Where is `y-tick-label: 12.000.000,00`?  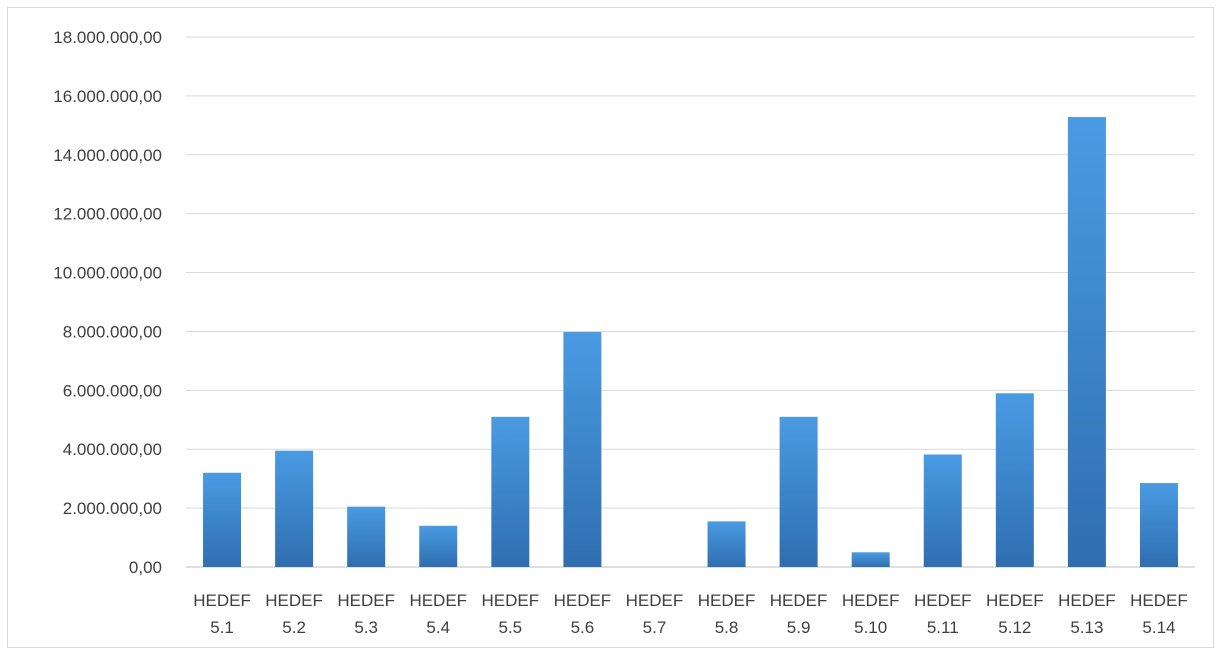 y-tick-label: 12.000.000,00 is located at coordinates (107, 214).